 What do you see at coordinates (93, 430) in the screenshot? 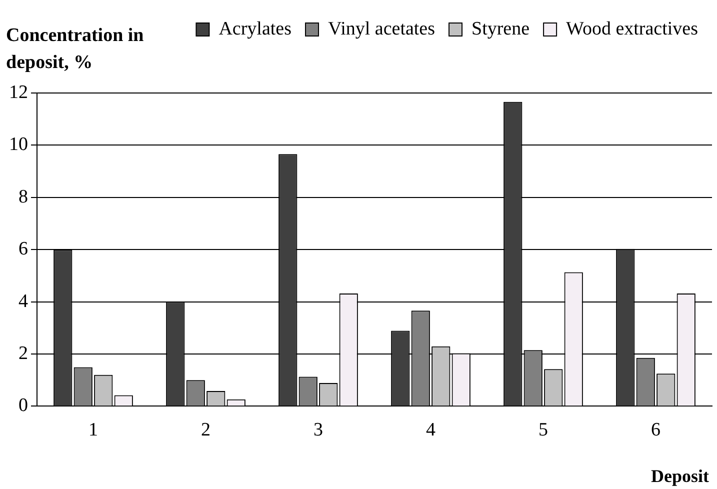
I see `x-tick-label: 1` at bounding box center [93, 430].